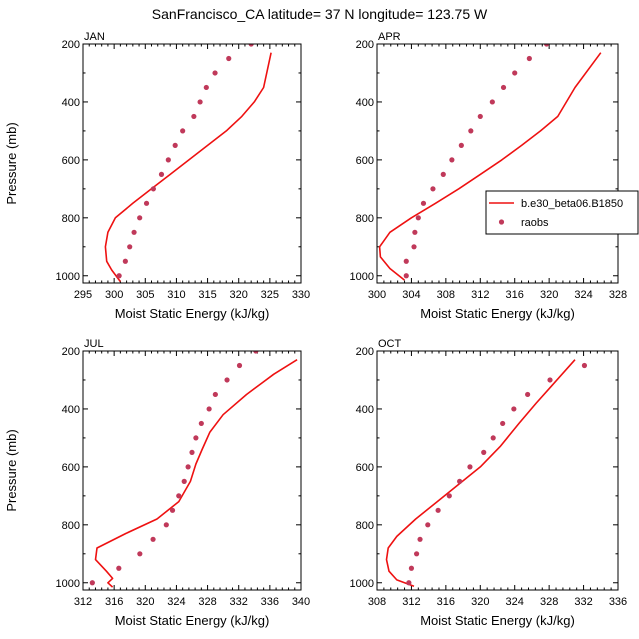 Image resolution: width=639 pixels, height=639 pixels. What do you see at coordinates (145, 295) in the screenshot?
I see `x-tick-label: 305` at bounding box center [145, 295].